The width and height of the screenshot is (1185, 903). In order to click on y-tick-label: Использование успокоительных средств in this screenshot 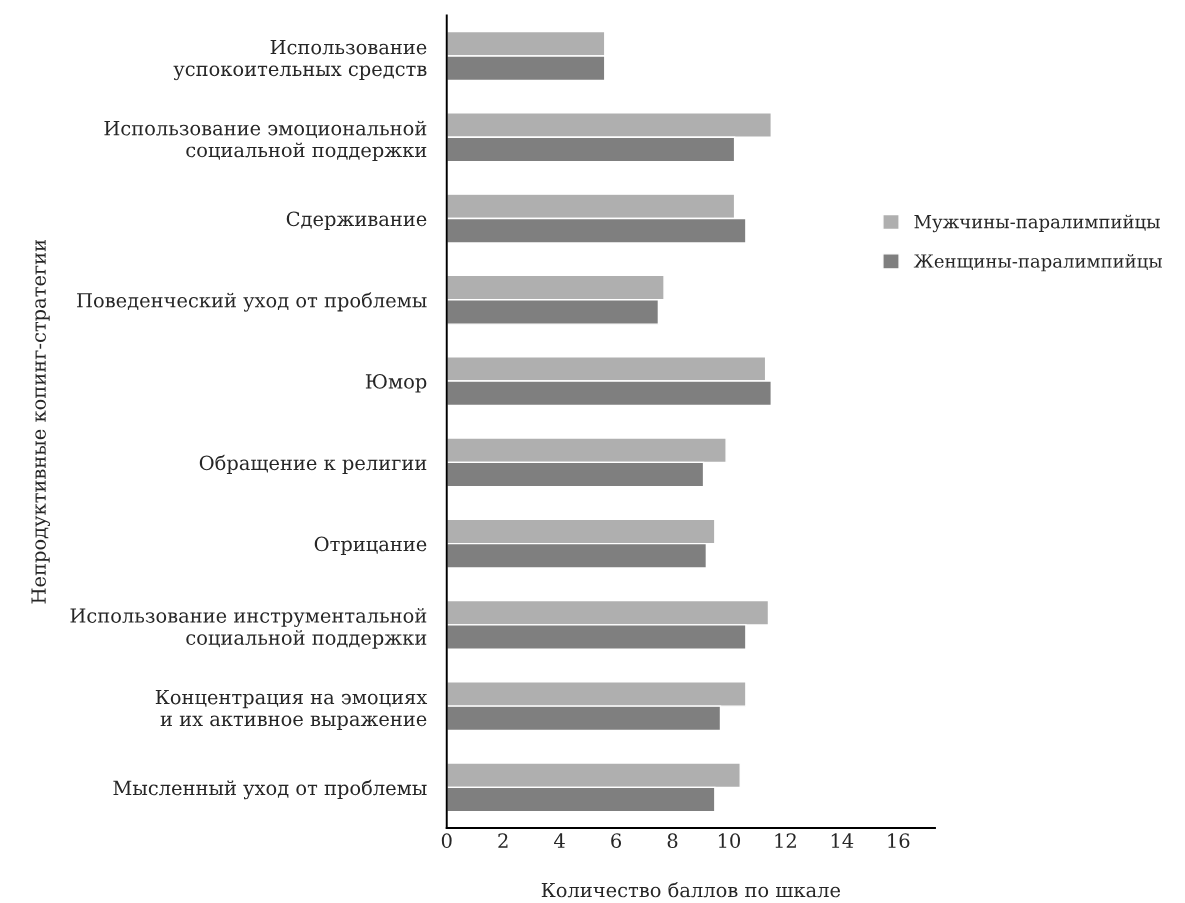, I will do `click(300, 60)`.